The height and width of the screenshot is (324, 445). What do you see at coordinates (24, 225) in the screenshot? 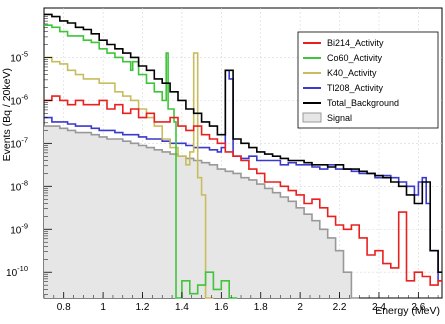
I see `y-tick-exponent: -9` at bounding box center [24, 225].